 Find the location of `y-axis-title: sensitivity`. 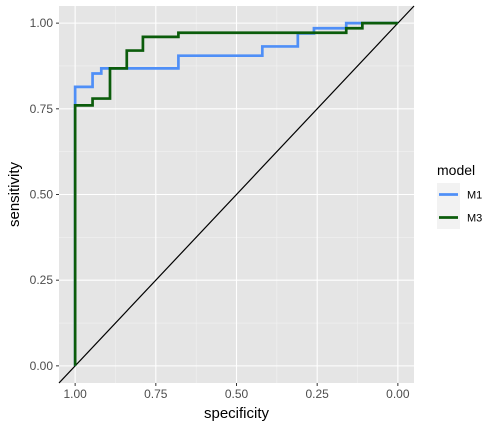

y-axis-title: sensitivity is located at coordinates (14, 194).